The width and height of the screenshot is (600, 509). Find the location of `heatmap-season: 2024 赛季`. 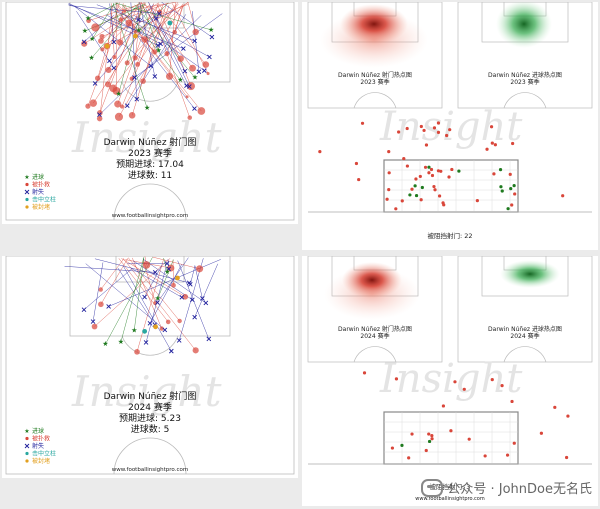

heatmap-season: 2024 赛季 is located at coordinates (374, 336).